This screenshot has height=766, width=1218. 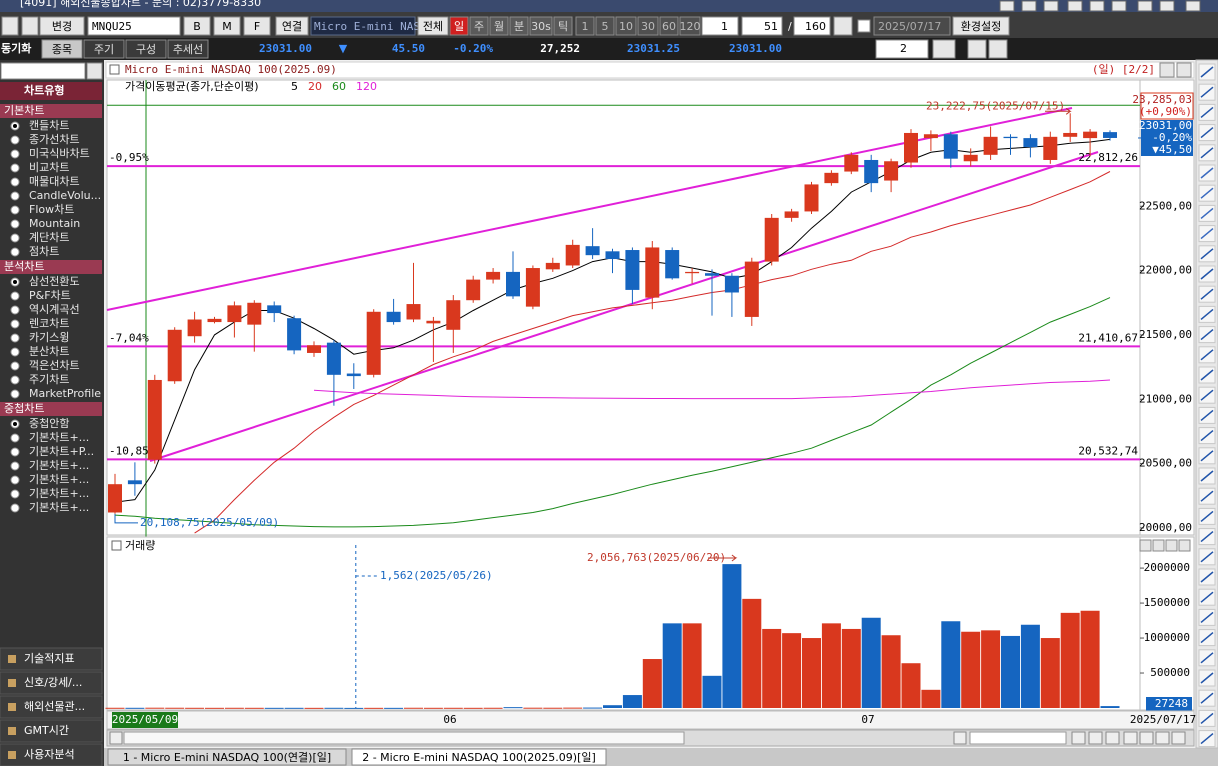 I want to click on chart-type-item: Mountain, so click(x=54, y=223).